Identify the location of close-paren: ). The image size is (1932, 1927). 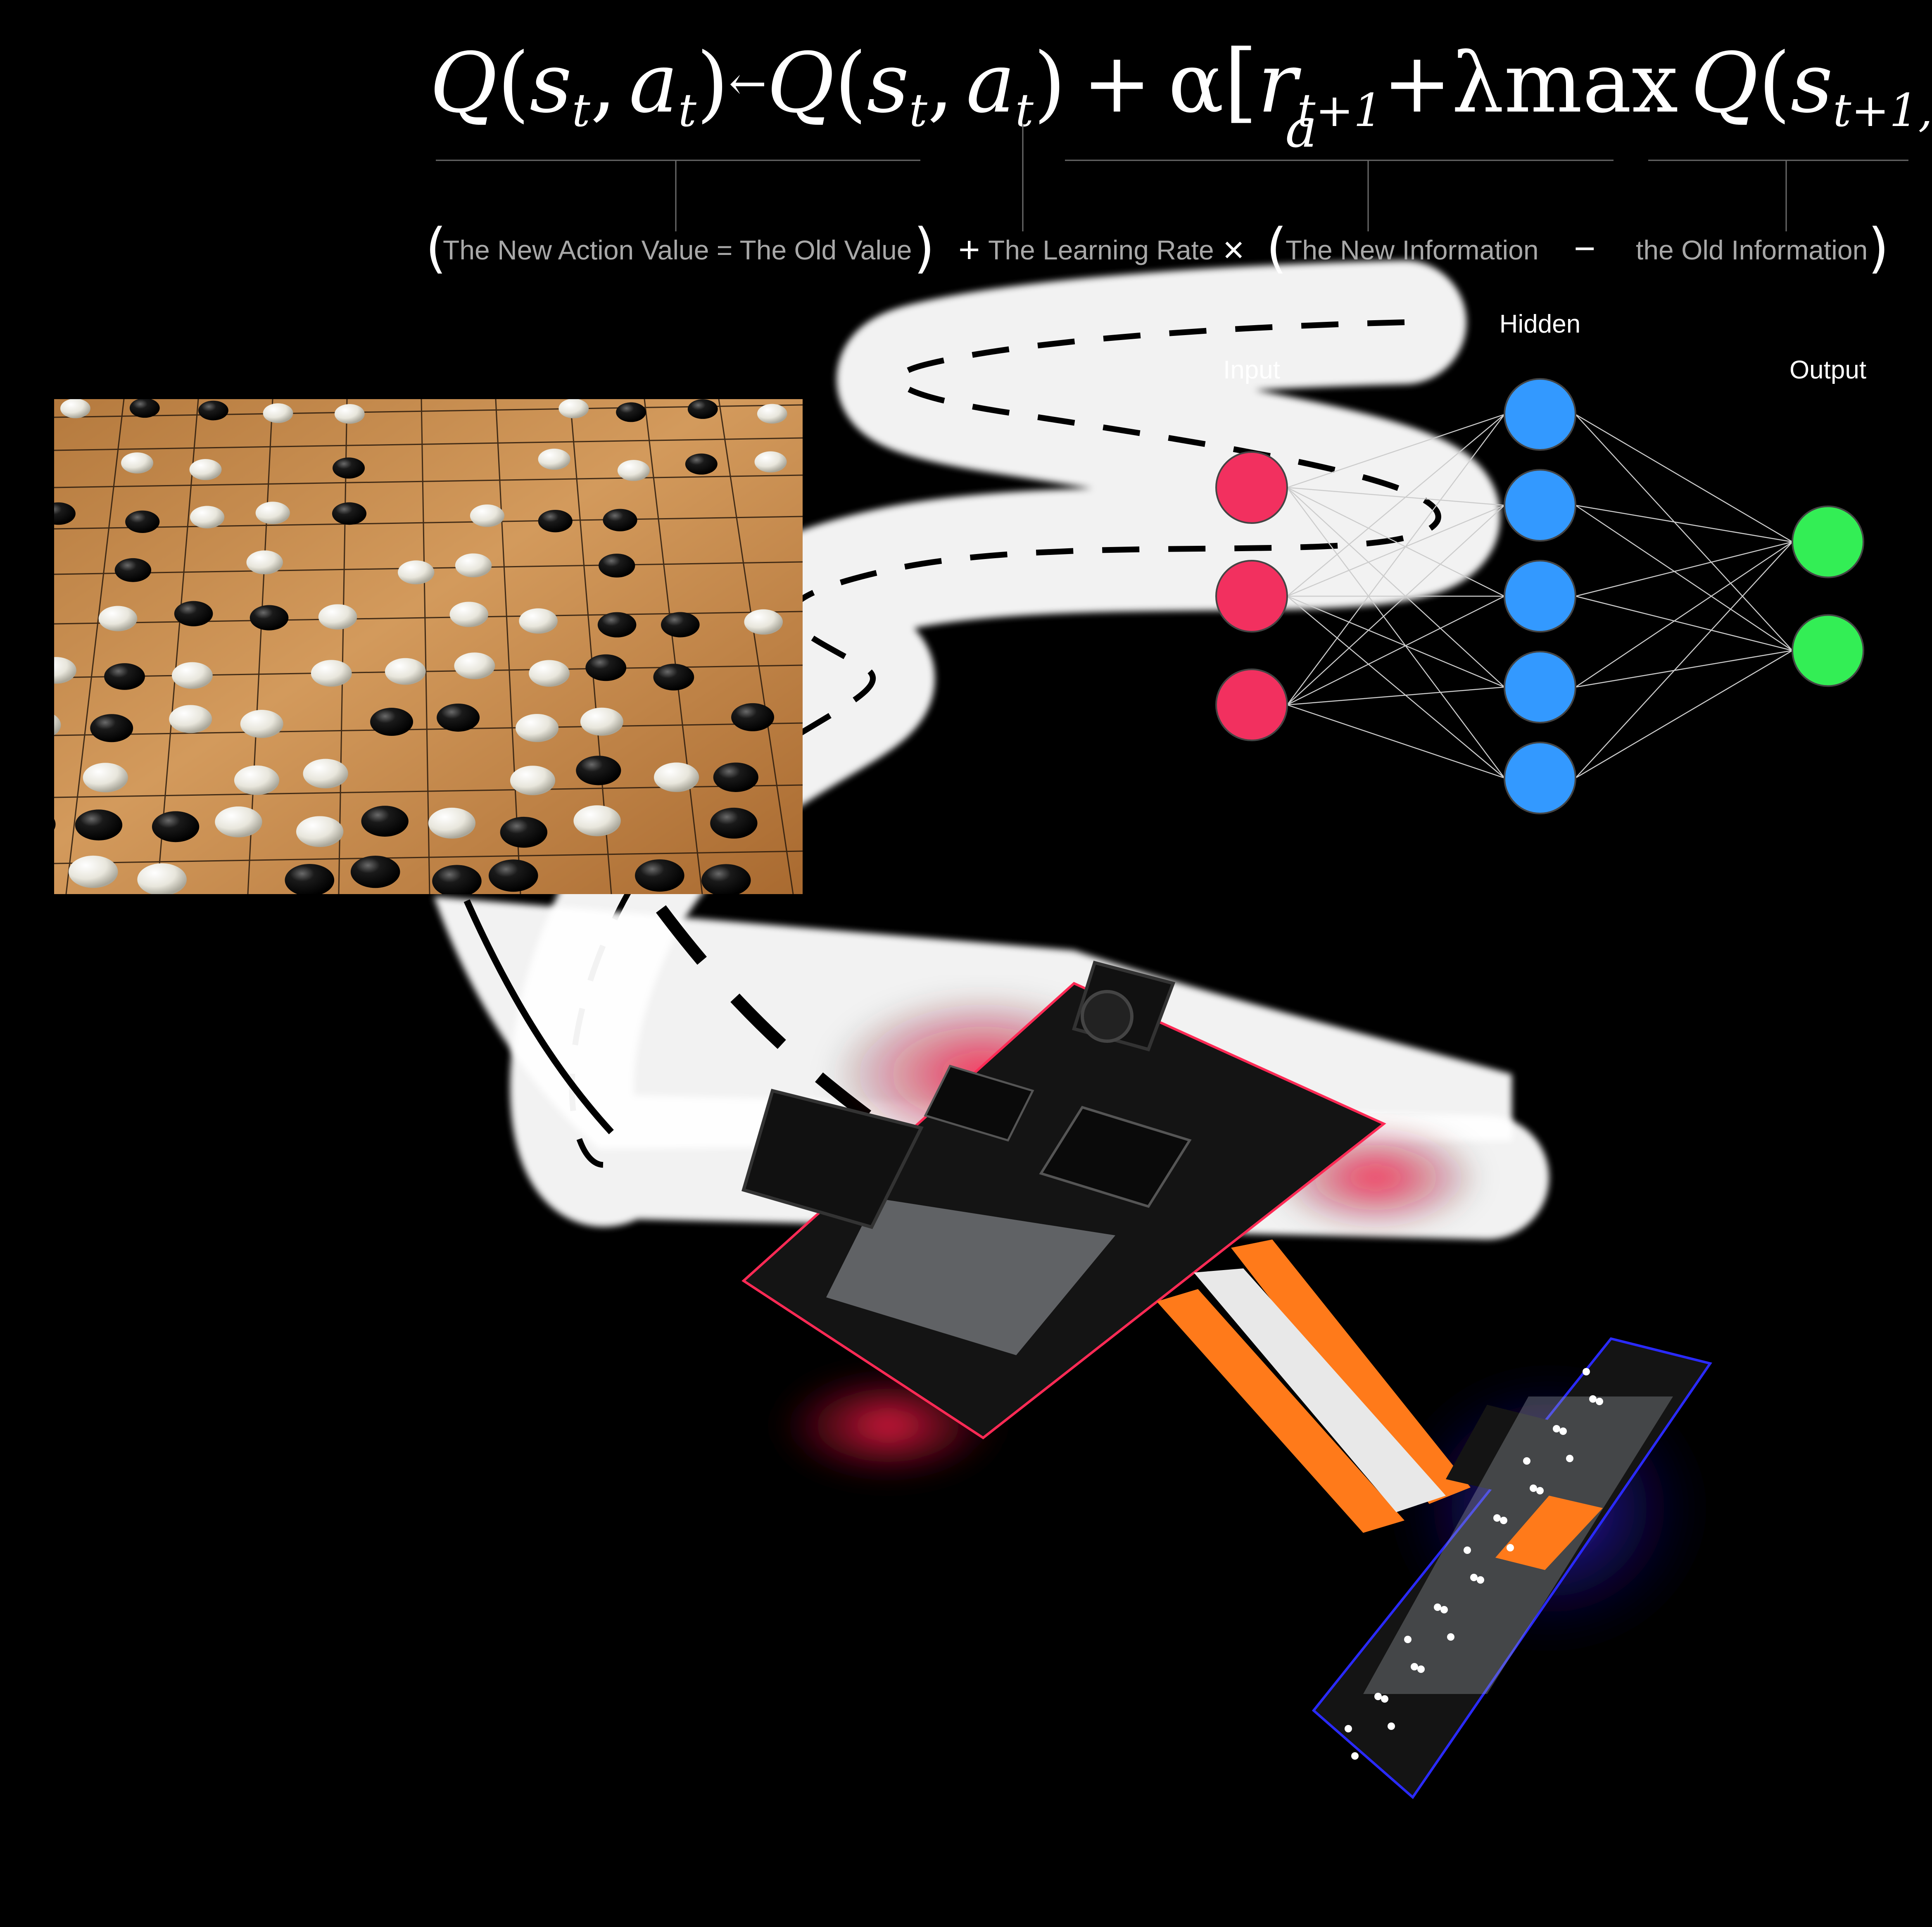
(712, 83).